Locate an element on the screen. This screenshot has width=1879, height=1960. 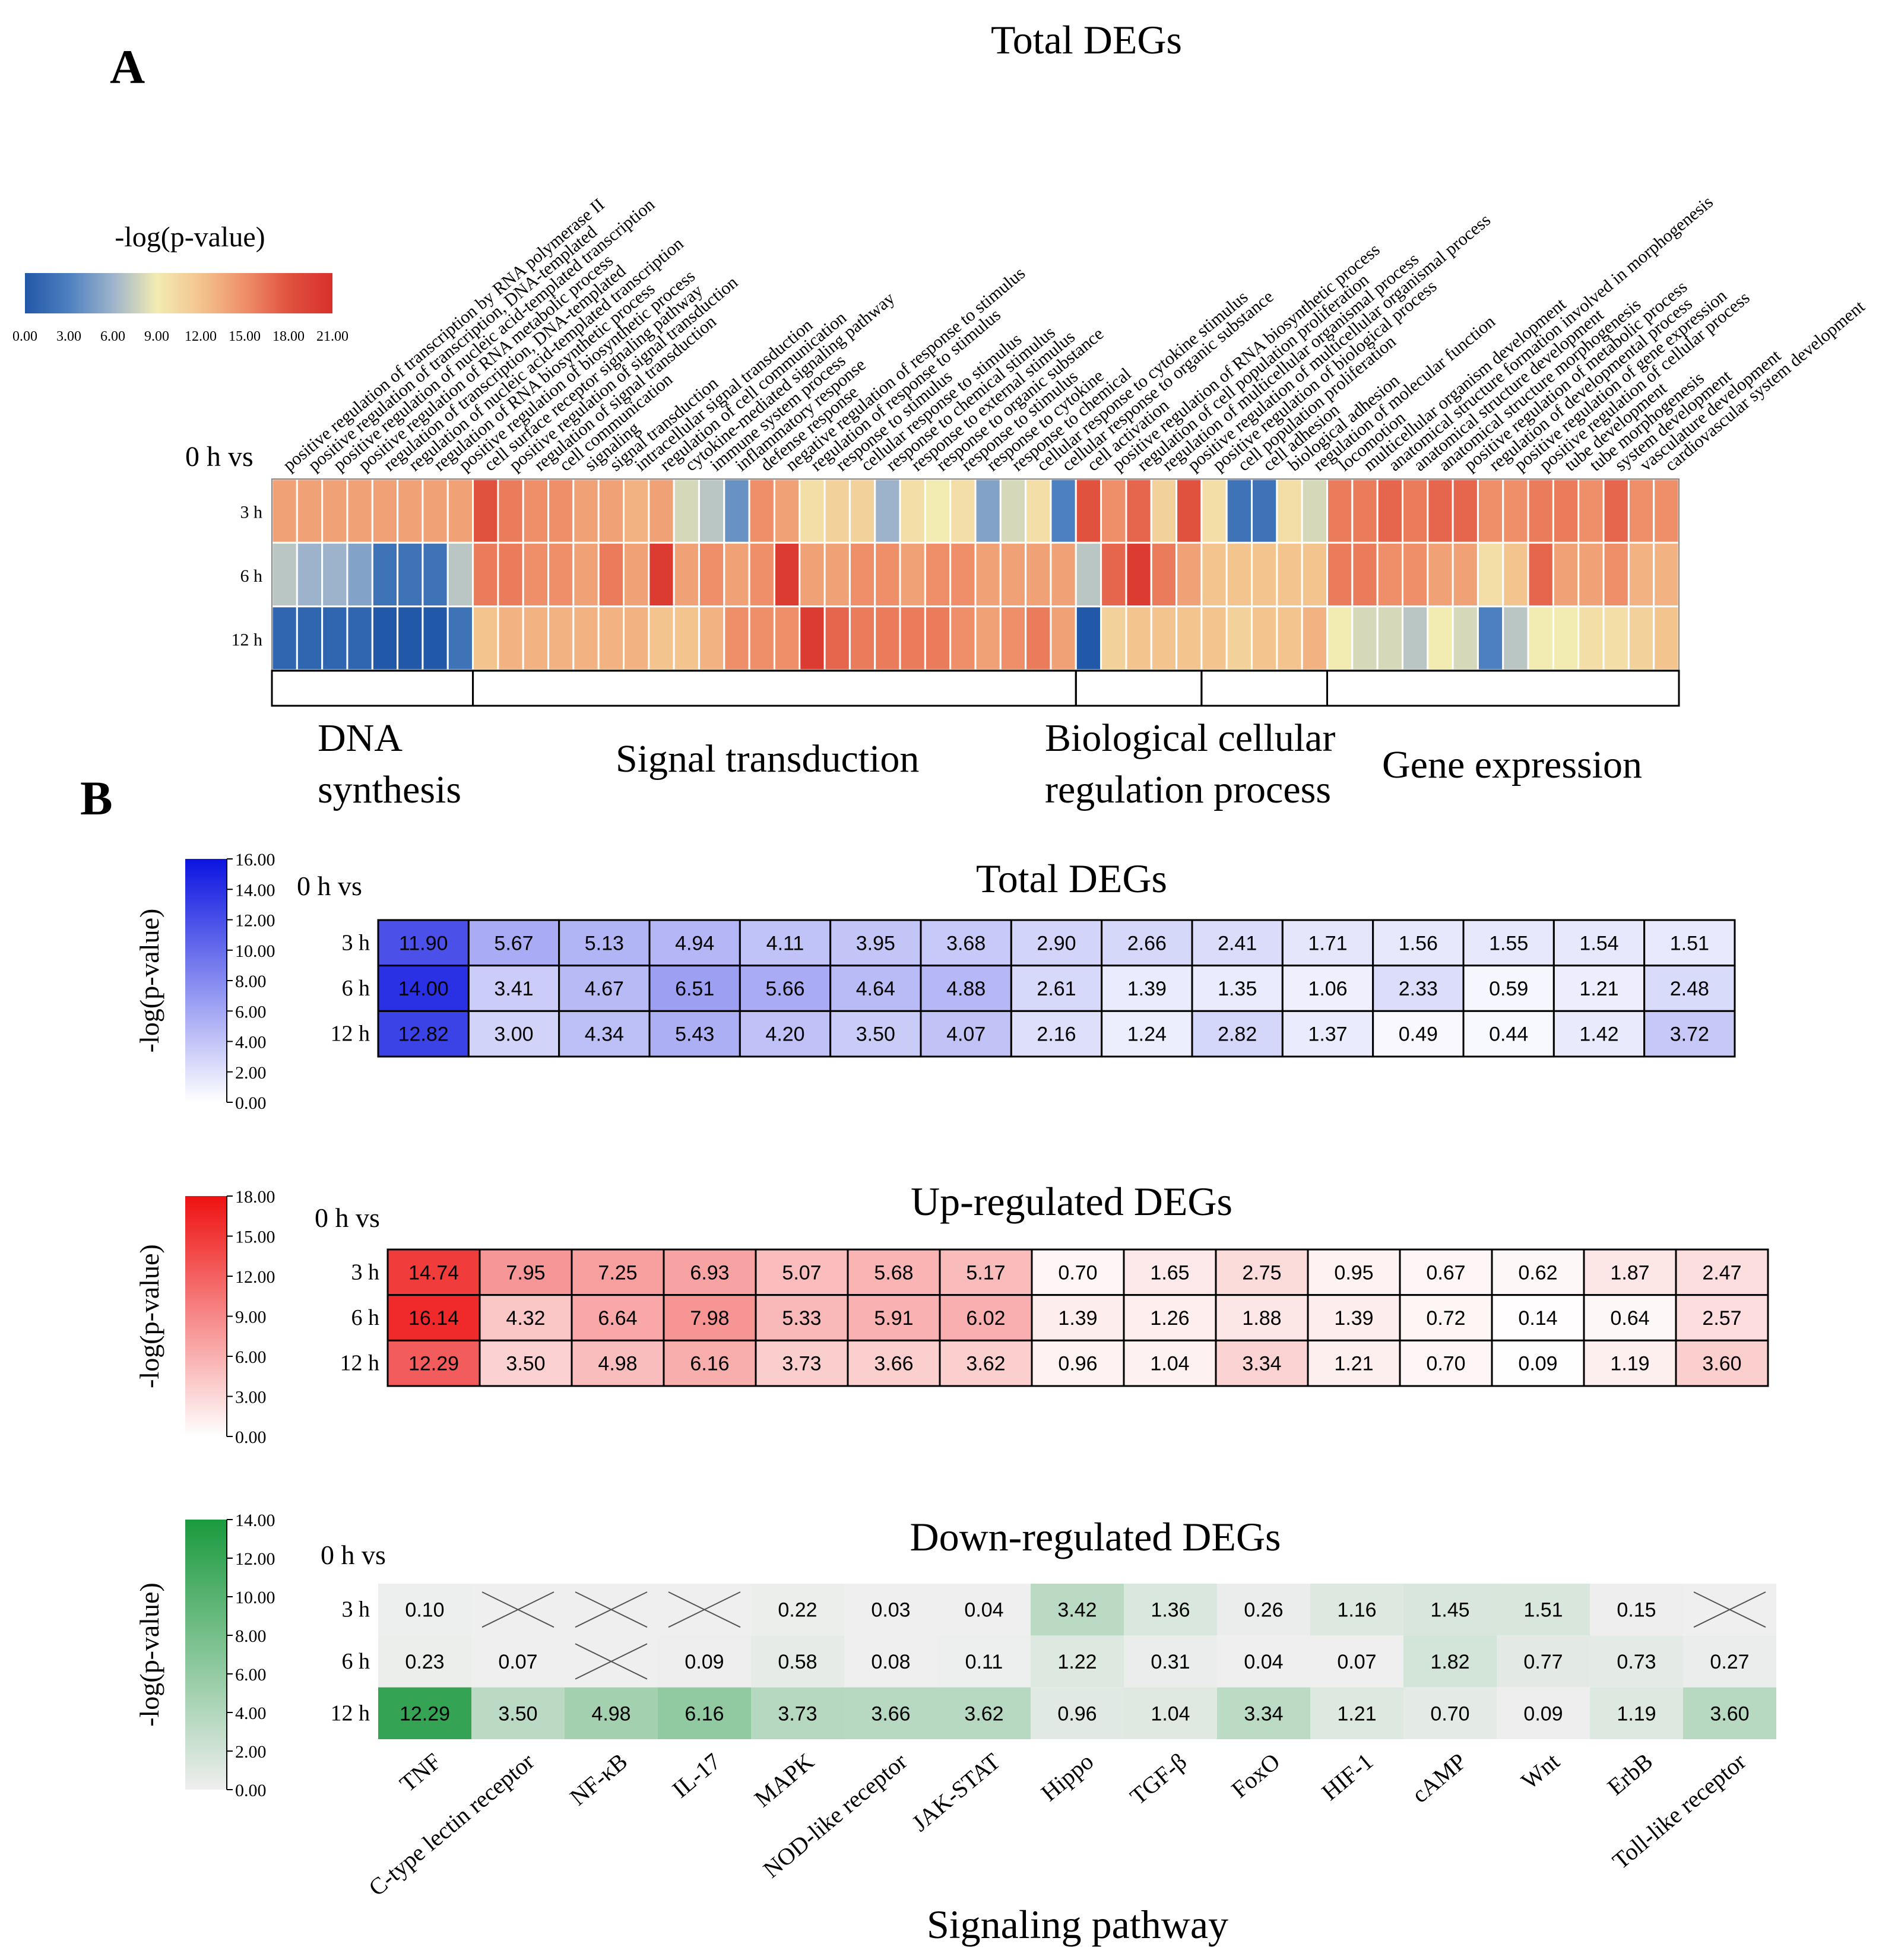
heatmap-cell-value: 1.54 is located at coordinates (1598, 943).